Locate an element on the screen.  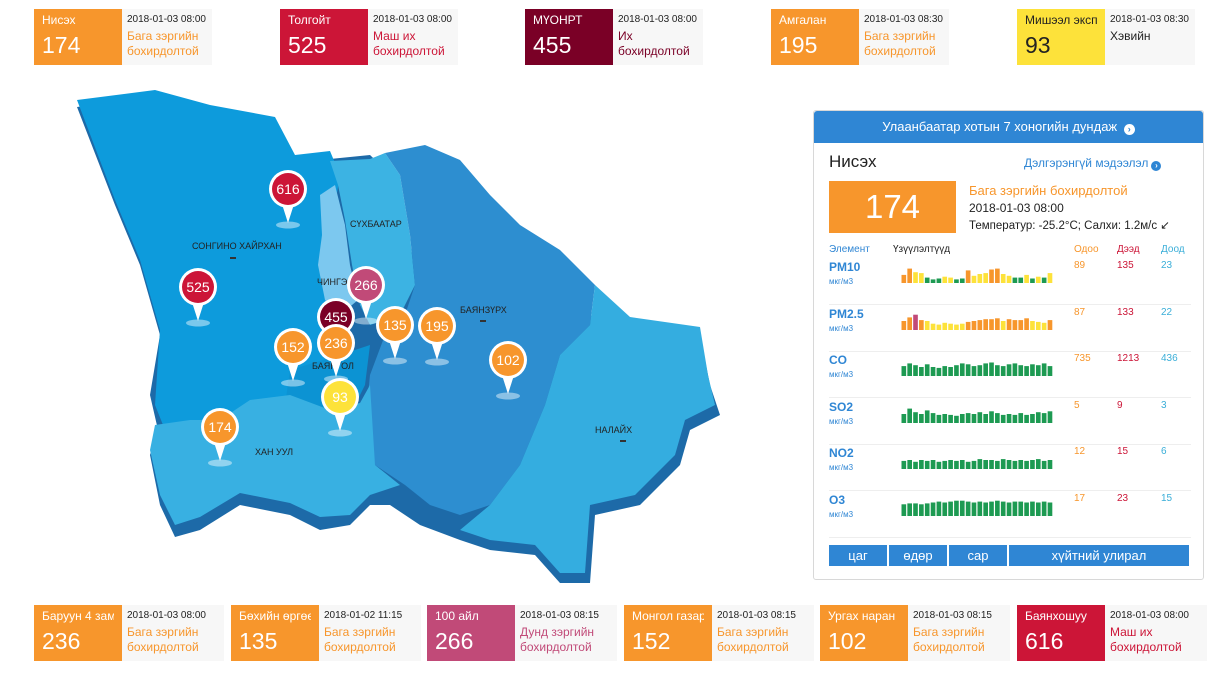
station-info: 2018-01-03 08:00 Бага зэргийн бохирдолтой is located at coordinates (167, 37).